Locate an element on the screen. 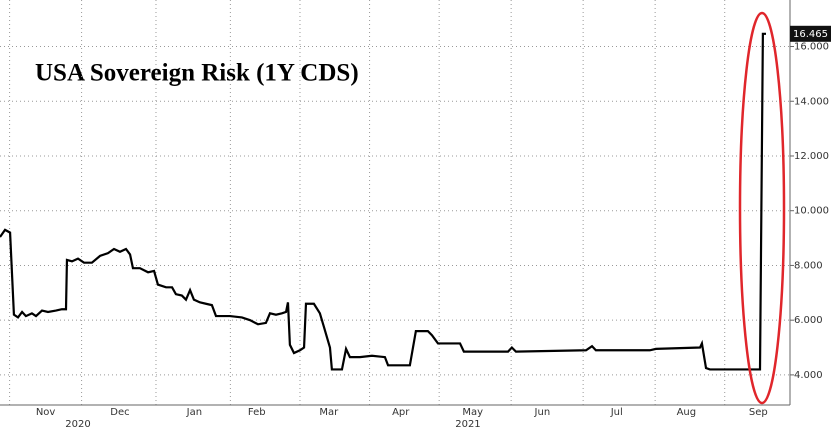  x-tick-label: Nov is located at coordinates (46, 412).